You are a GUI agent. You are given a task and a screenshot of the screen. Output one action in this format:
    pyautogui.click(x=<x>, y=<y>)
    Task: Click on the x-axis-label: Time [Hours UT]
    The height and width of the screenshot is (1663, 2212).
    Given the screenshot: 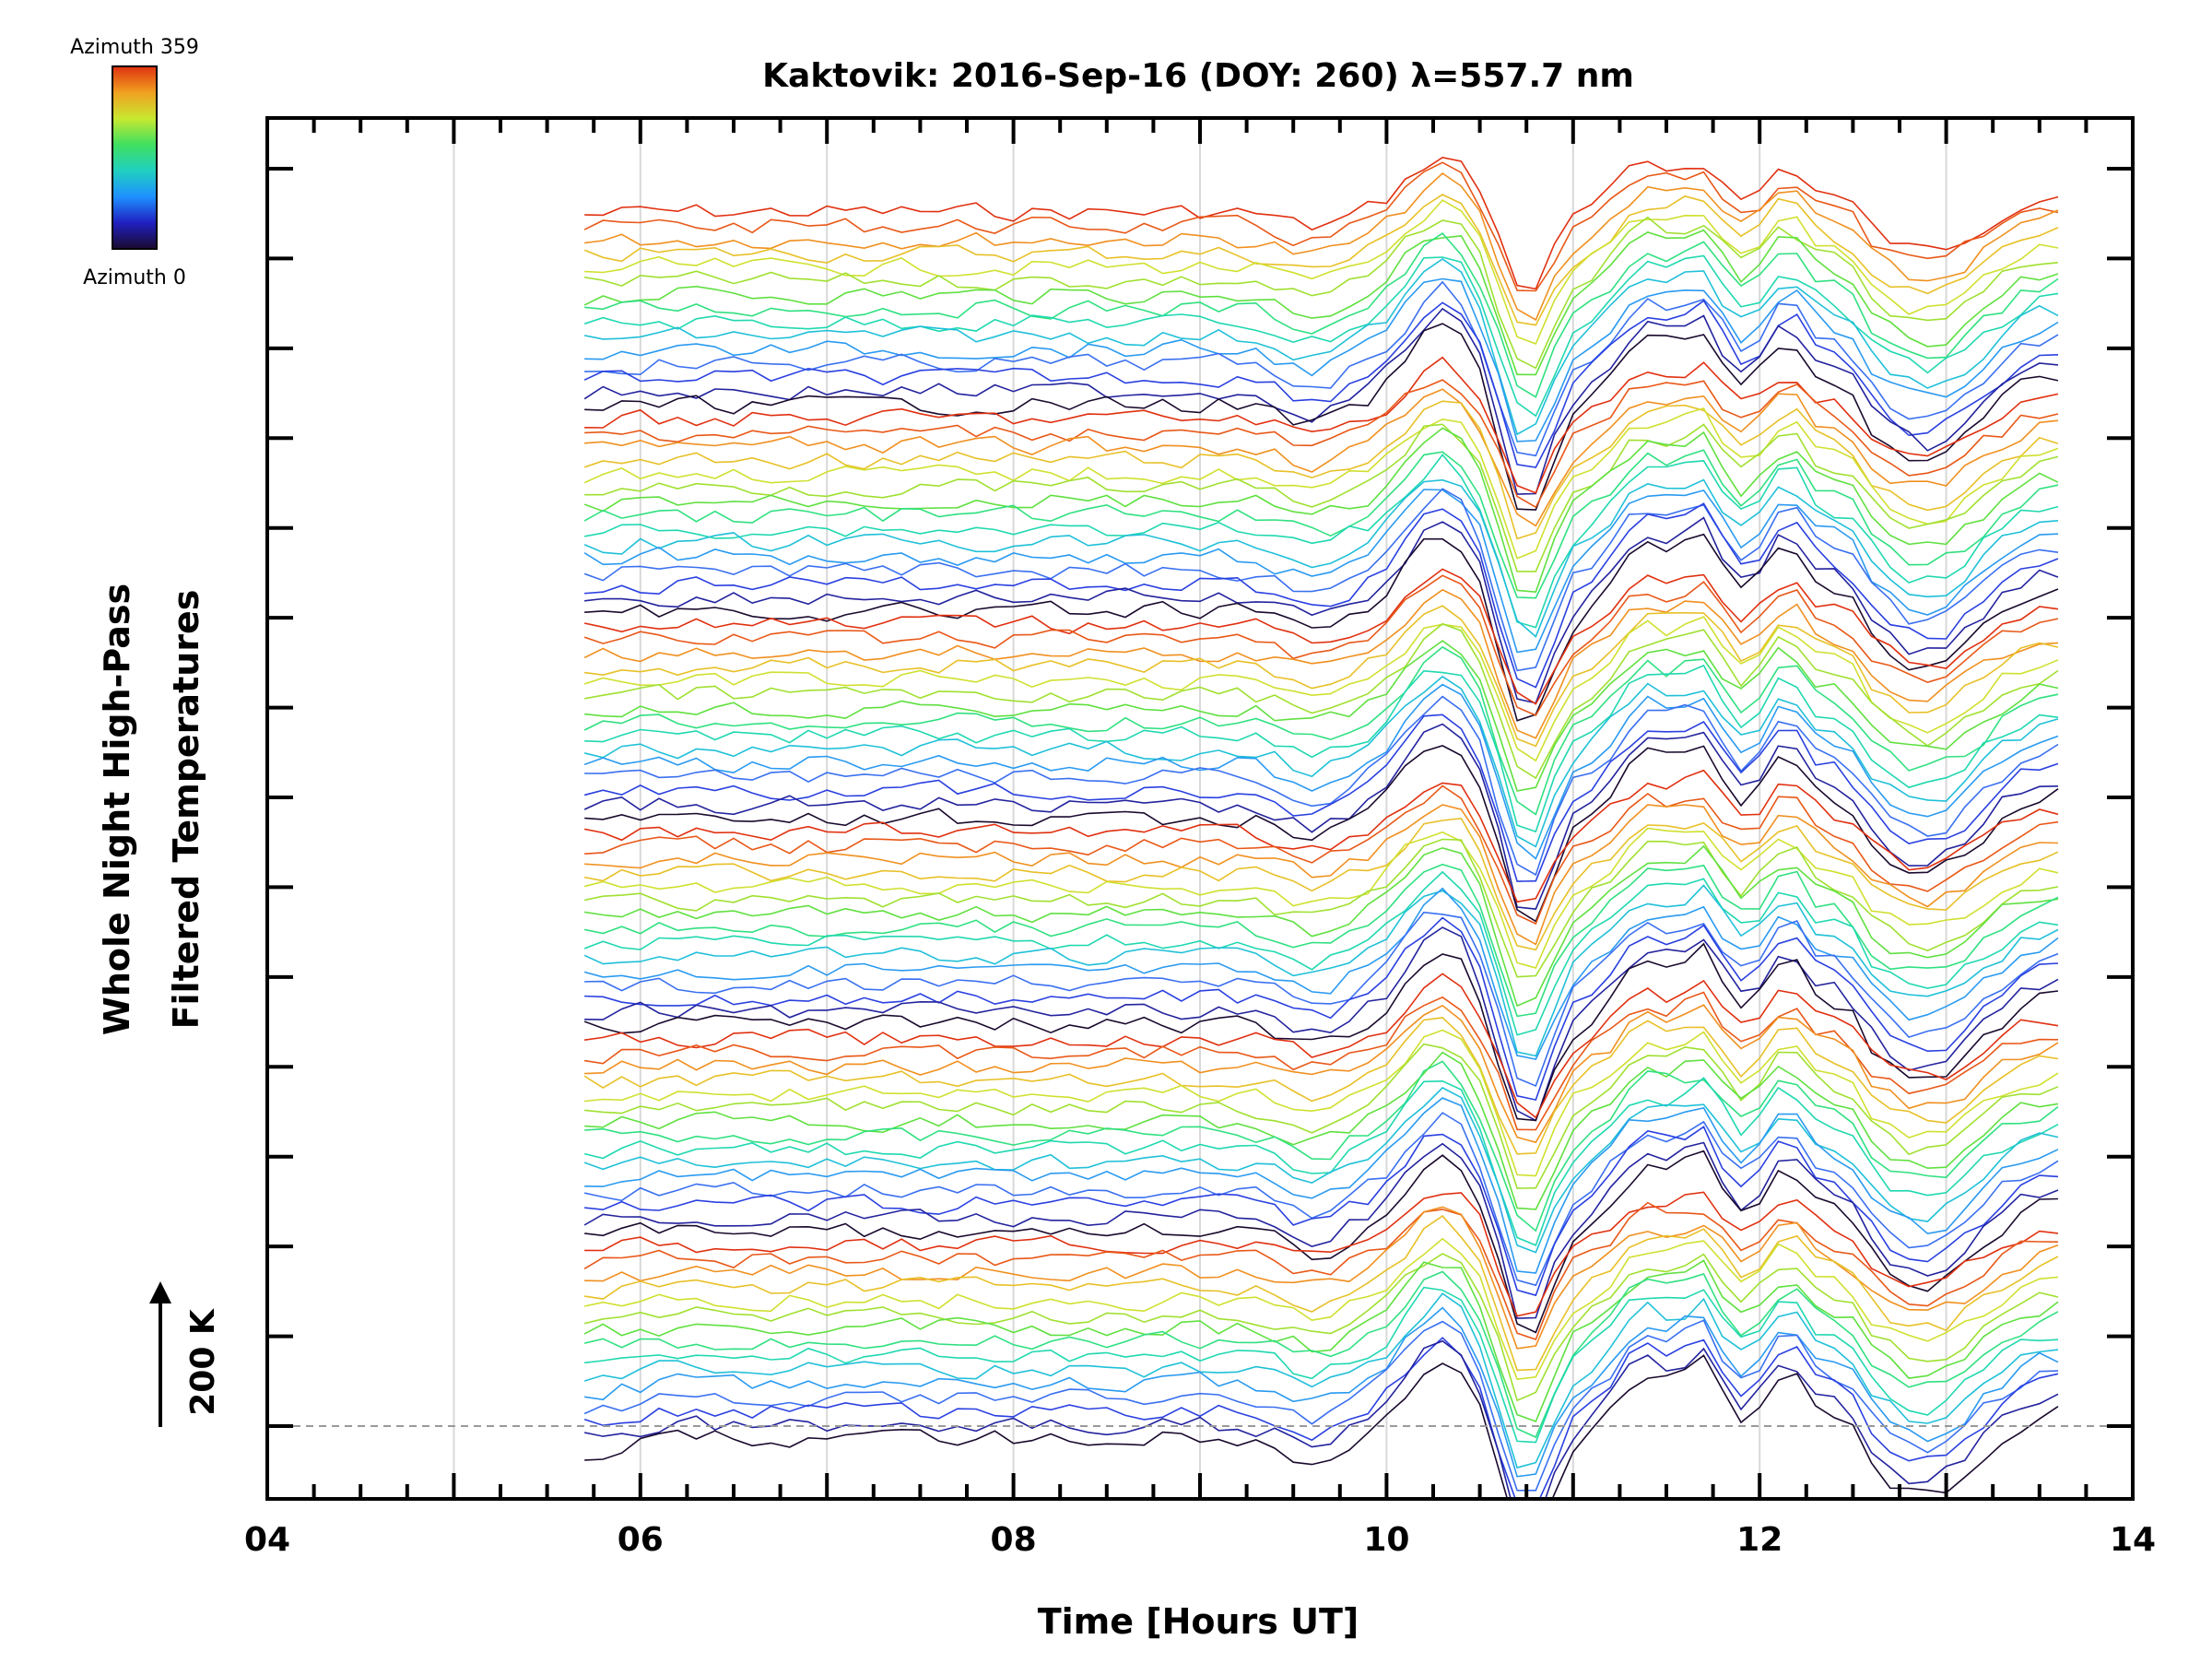 What is the action you would take?
    pyautogui.click(x=1198, y=1621)
    